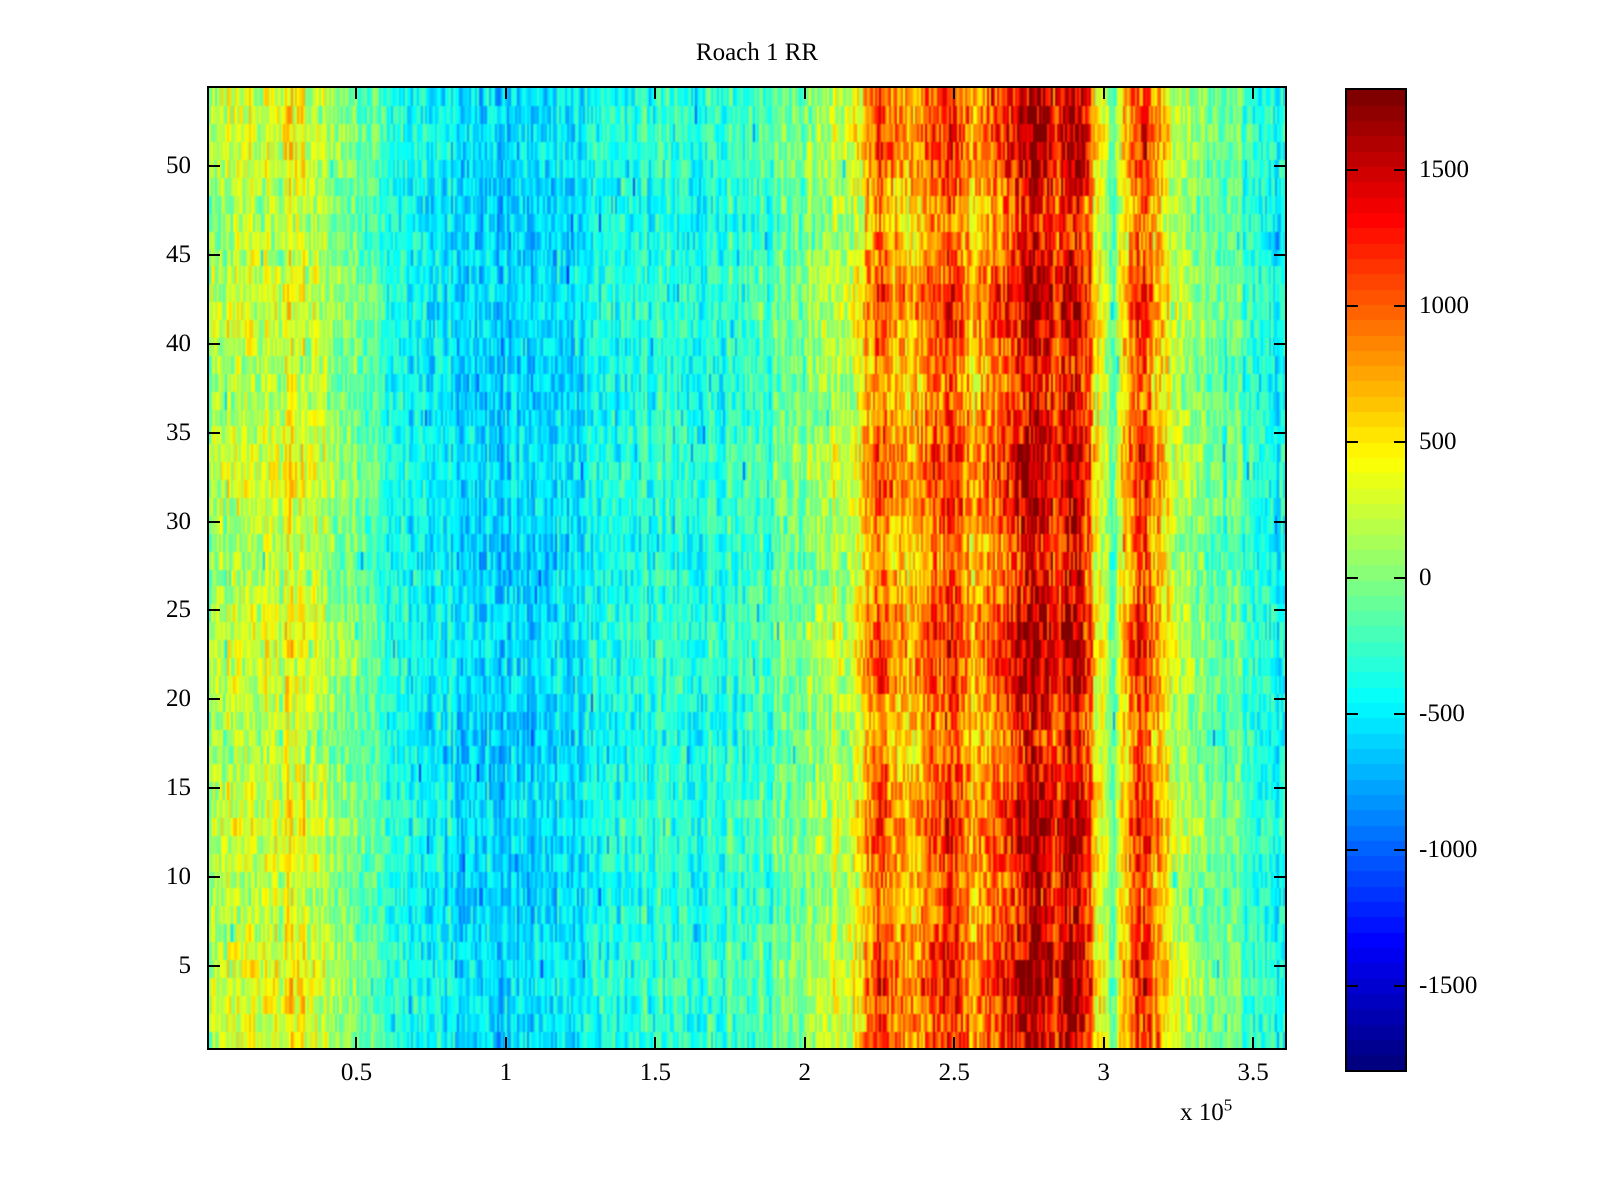  I want to click on colorbar-tick-label: -500, so click(1442, 714).